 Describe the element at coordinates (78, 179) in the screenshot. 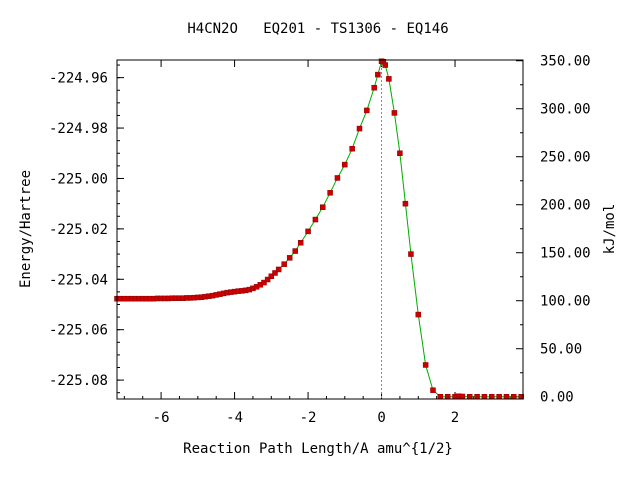

I see `y-tick-label-left: -225.00` at that location.